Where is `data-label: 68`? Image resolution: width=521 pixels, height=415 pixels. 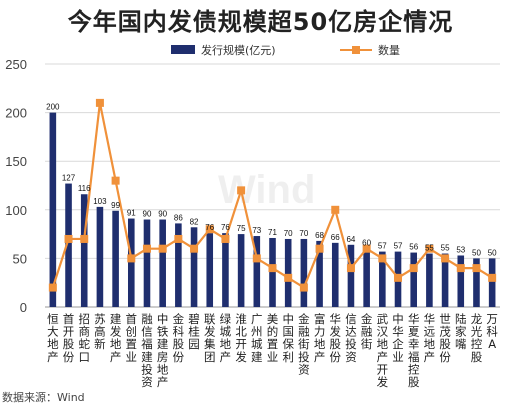 data-label: 68 is located at coordinates (319, 235).